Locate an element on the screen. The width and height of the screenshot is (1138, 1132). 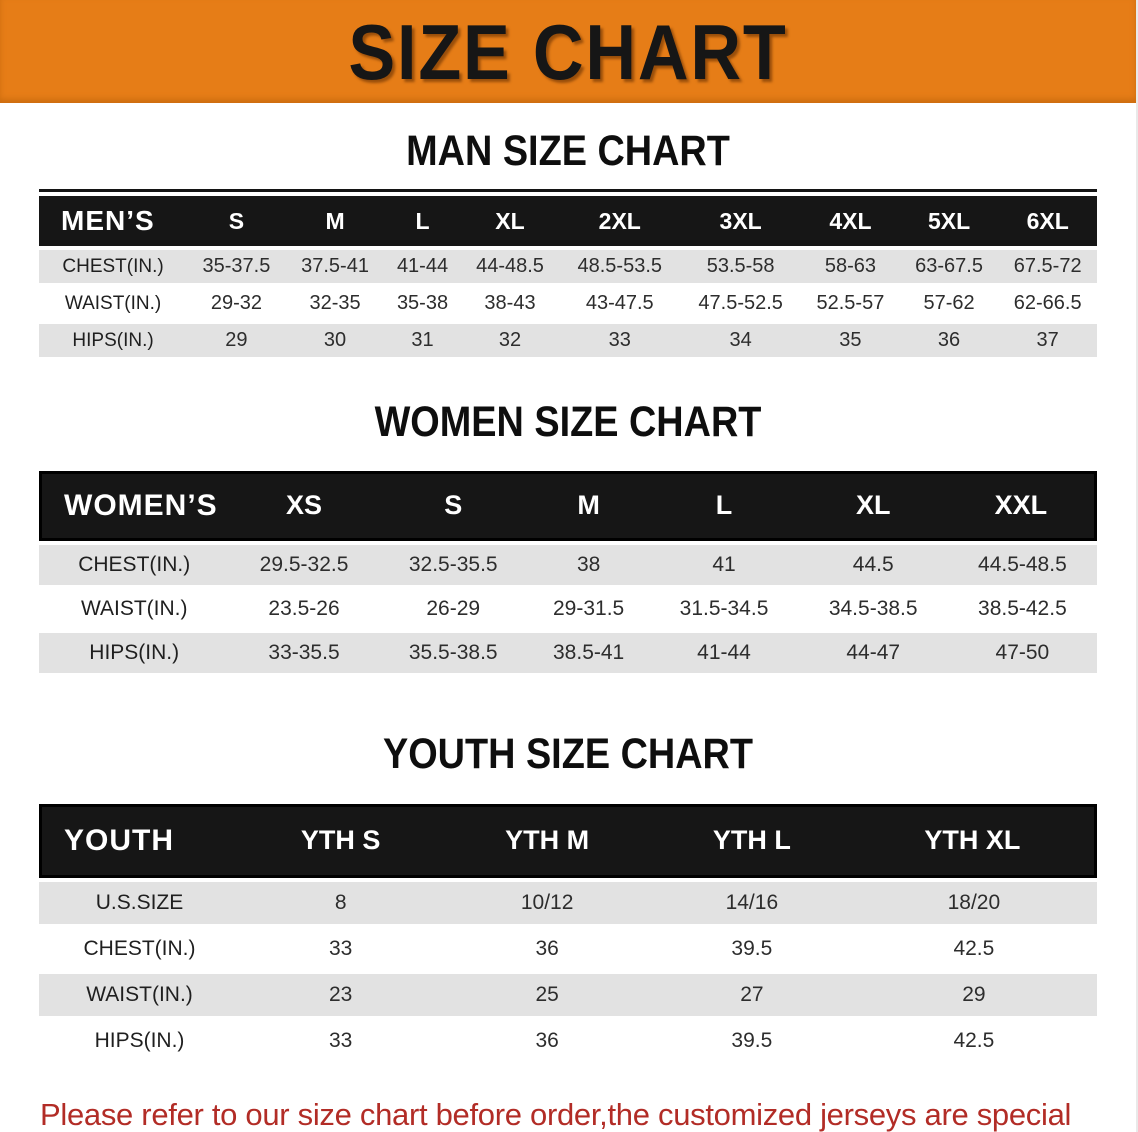
size-value-cell: 31.5-34.5 is located at coordinates (724, 608).